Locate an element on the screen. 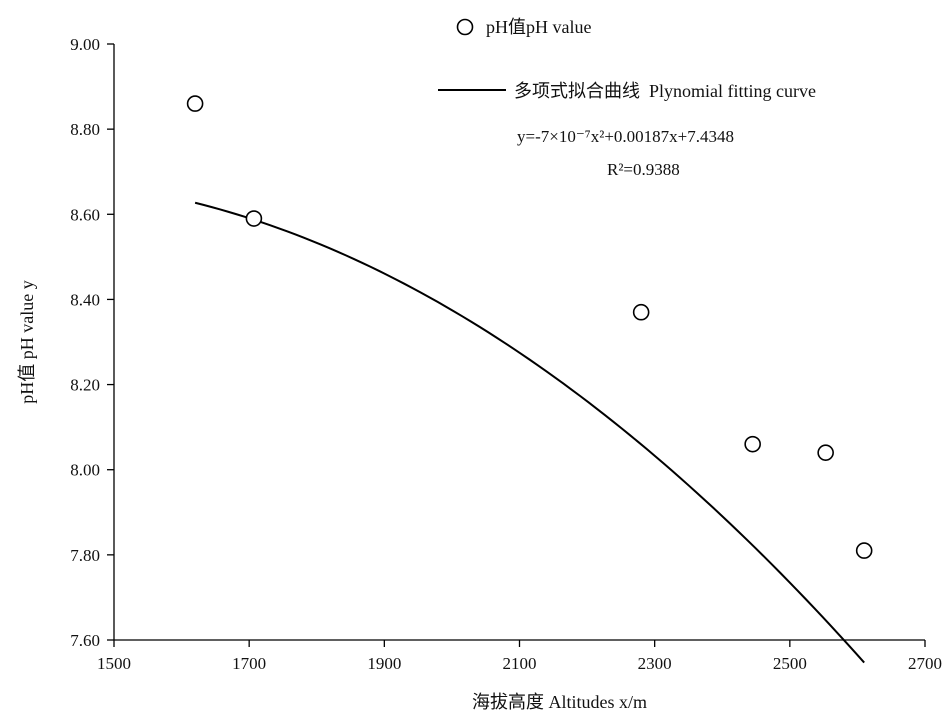 This screenshot has height=726, width=948. y-tick-label: 8.00 is located at coordinates (85, 470).